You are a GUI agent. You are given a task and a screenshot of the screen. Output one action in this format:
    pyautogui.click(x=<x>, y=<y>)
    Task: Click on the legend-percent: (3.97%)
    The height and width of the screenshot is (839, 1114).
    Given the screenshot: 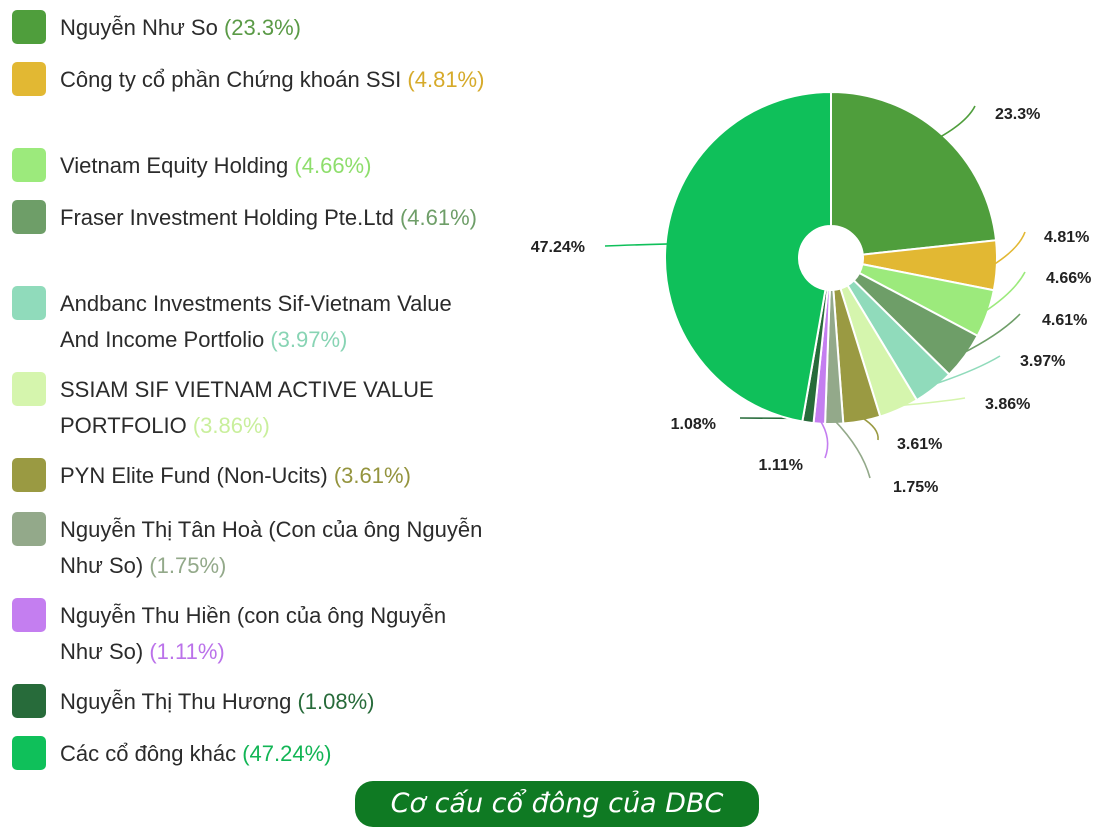 What is the action you would take?
    pyautogui.click(x=309, y=339)
    